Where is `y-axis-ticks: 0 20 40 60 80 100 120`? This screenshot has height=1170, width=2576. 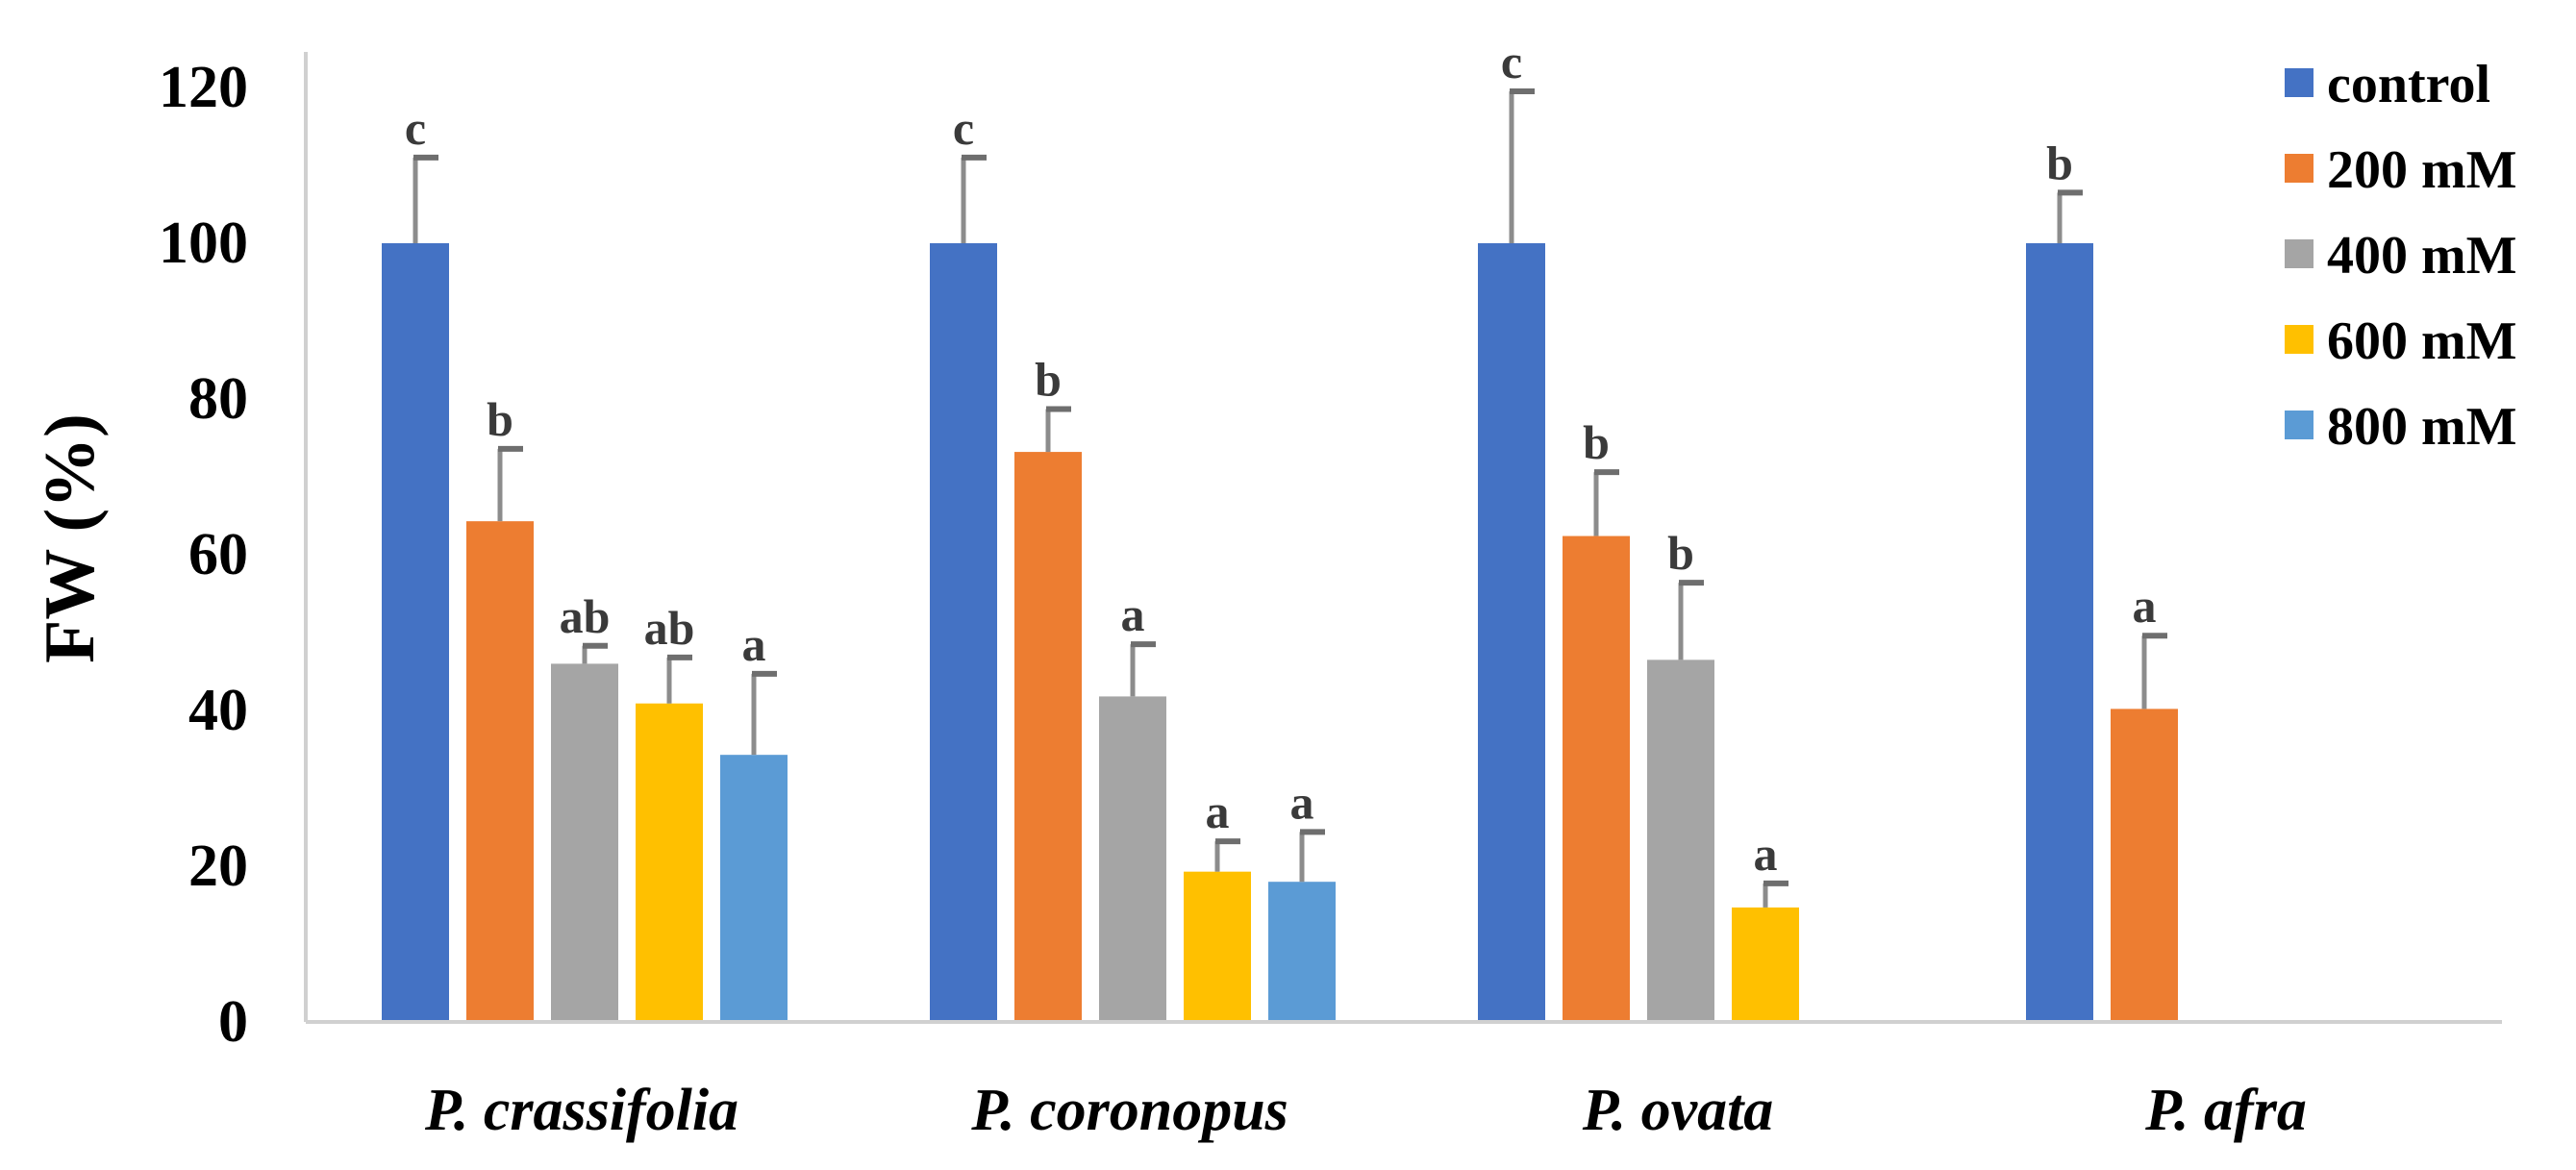 y-axis-ticks: 0 20 40 60 80 100 120 is located at coordinates (203, 555).